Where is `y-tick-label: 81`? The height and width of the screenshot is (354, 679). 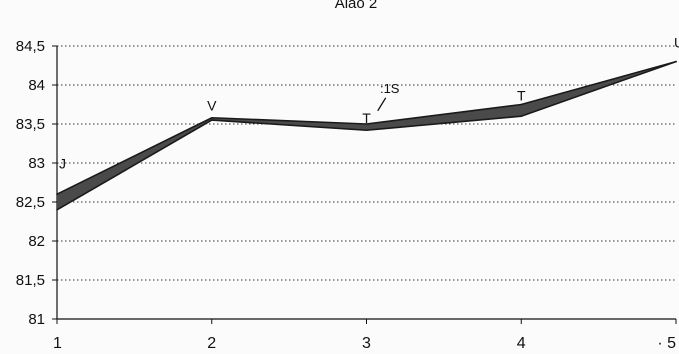 y-tick-label: 81 is located at coordinates (36, 319).